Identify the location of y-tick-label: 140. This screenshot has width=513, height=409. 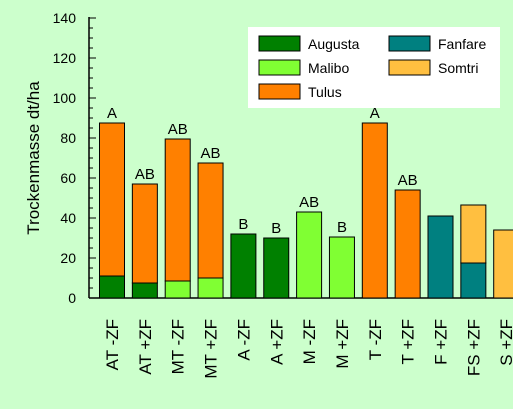
(65, 18).